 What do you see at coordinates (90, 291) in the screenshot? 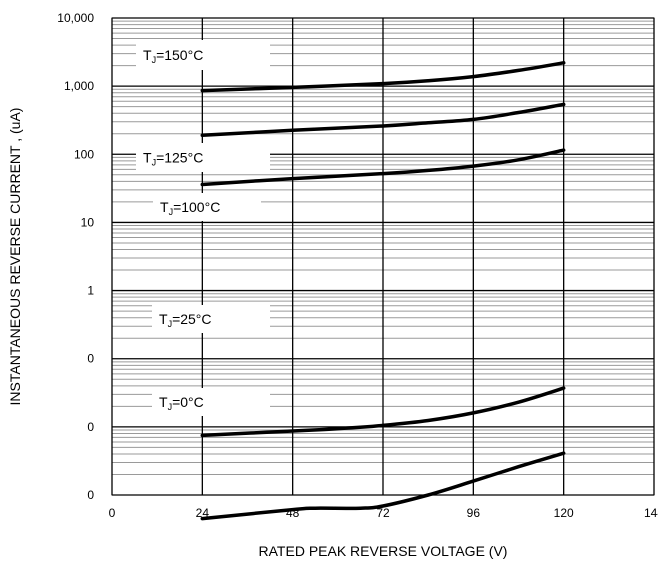
I see `y-tick-label: 1` at bounding box center [90, 291].